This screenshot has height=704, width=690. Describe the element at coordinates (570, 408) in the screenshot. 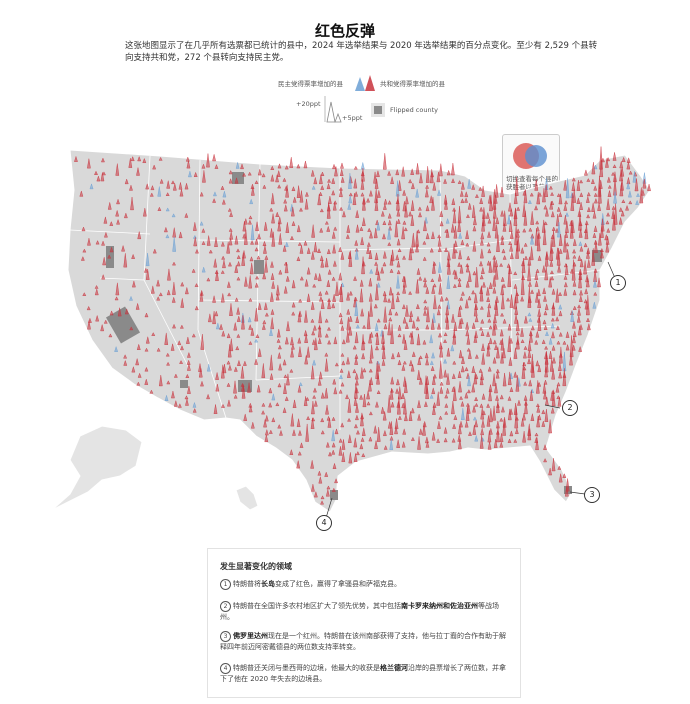

I see `callout-2: 2` at that location.